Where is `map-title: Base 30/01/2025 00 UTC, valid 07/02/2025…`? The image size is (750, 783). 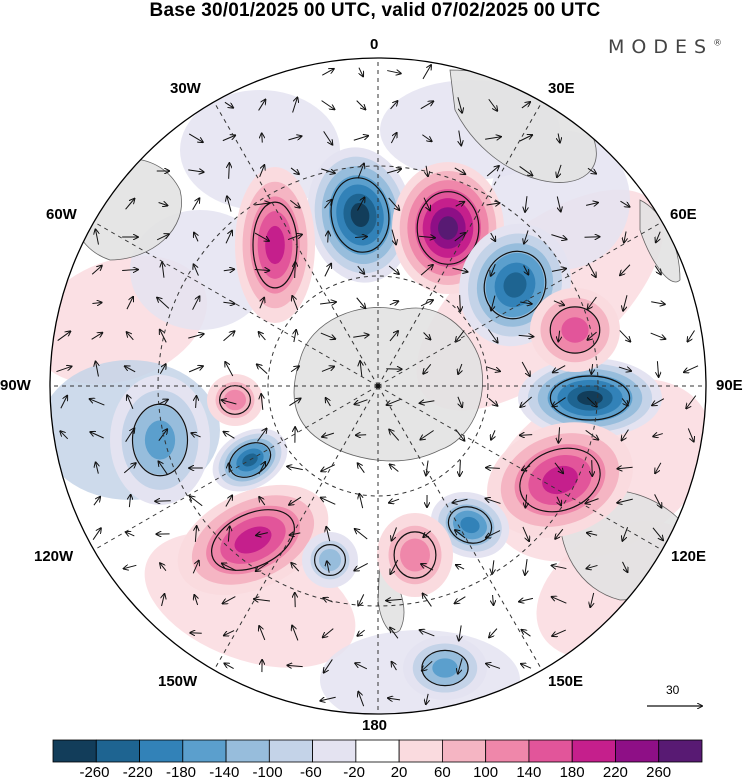
map-title: Base 30/01/2025 00 UTC, valid 07/02/2025… is located at coordinates (375, 10).